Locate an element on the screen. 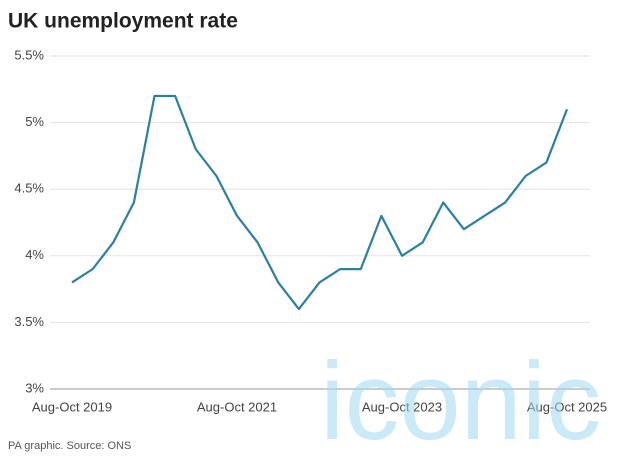 The height and width of the screenshot is (463, 640). chart-title: UK unemployment rate is located at coordinates (123, 21).